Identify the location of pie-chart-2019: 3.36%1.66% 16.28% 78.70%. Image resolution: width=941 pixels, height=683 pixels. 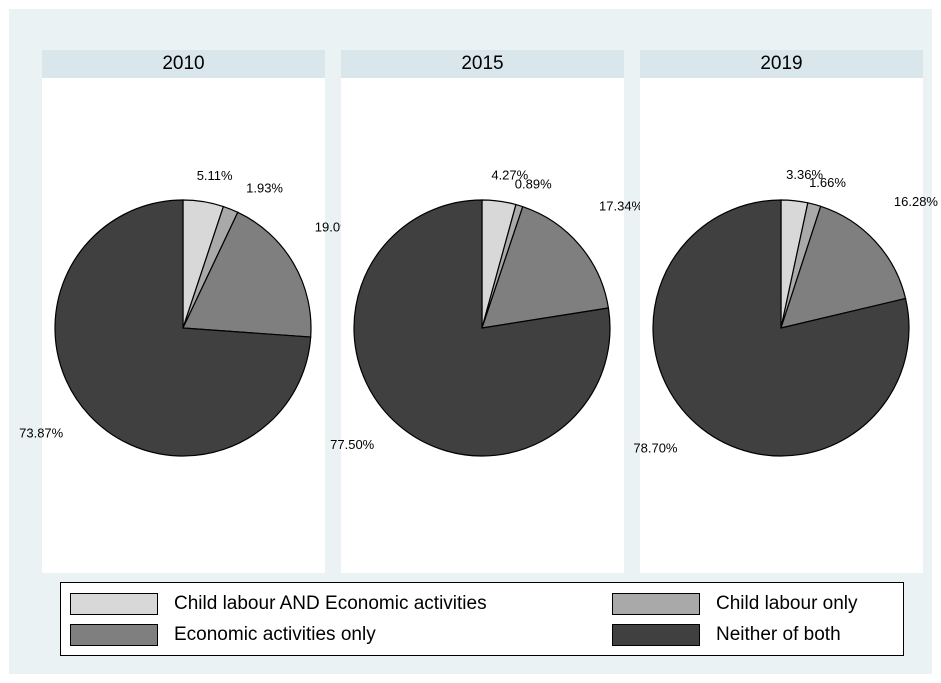
(785, 312).